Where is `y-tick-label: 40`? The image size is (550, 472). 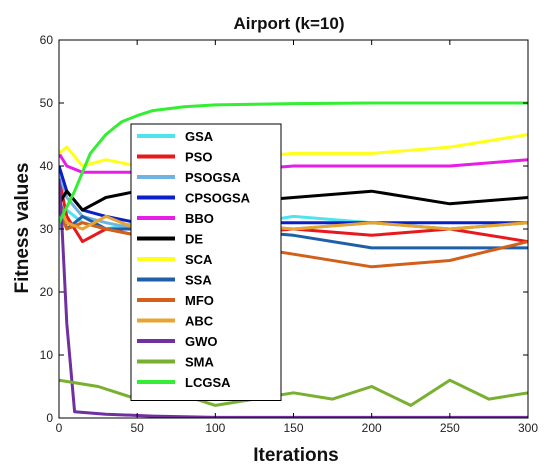 y-tick-label: 40 is located at coordinates (47, 166).